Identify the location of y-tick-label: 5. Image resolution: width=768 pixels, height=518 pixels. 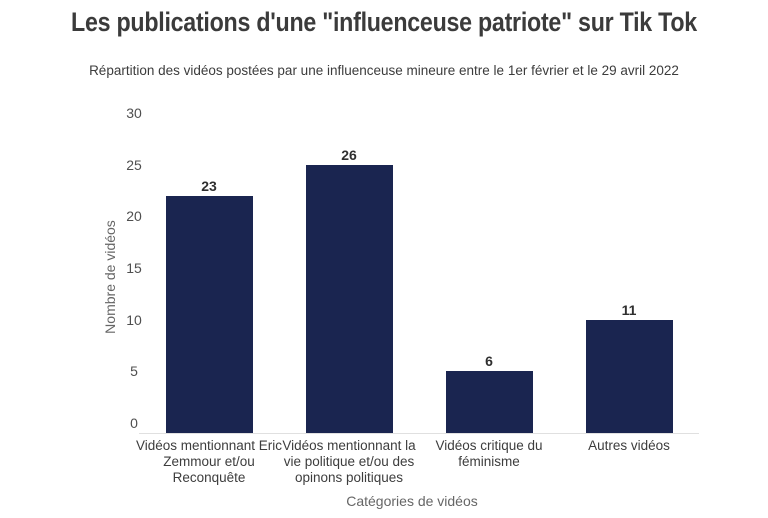
(134, 371).